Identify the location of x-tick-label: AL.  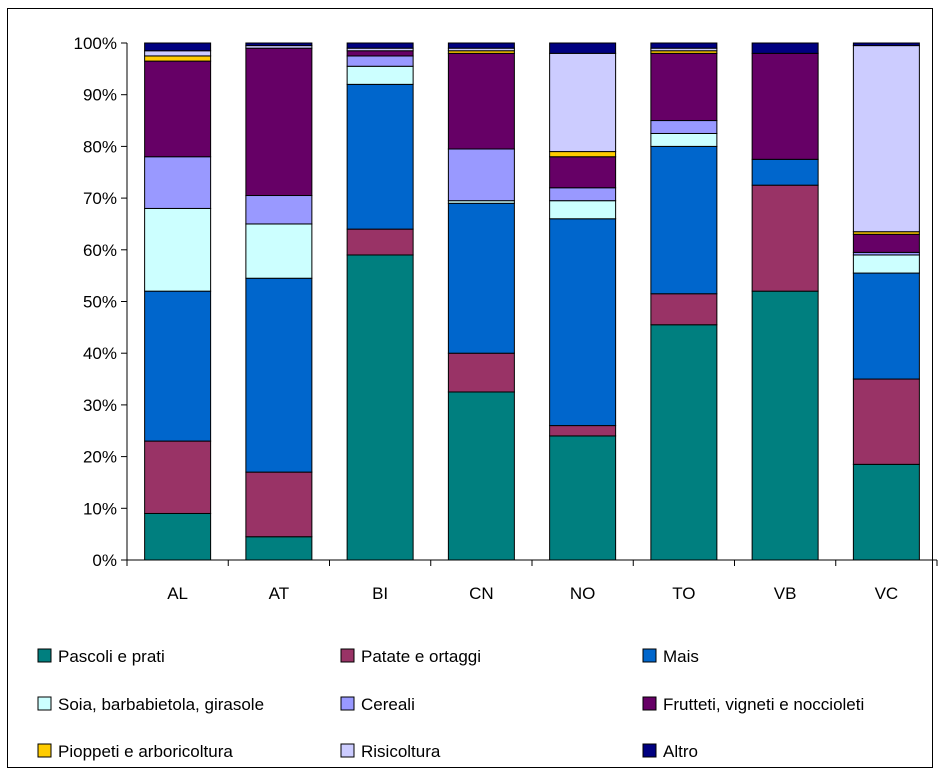
(177, 593).